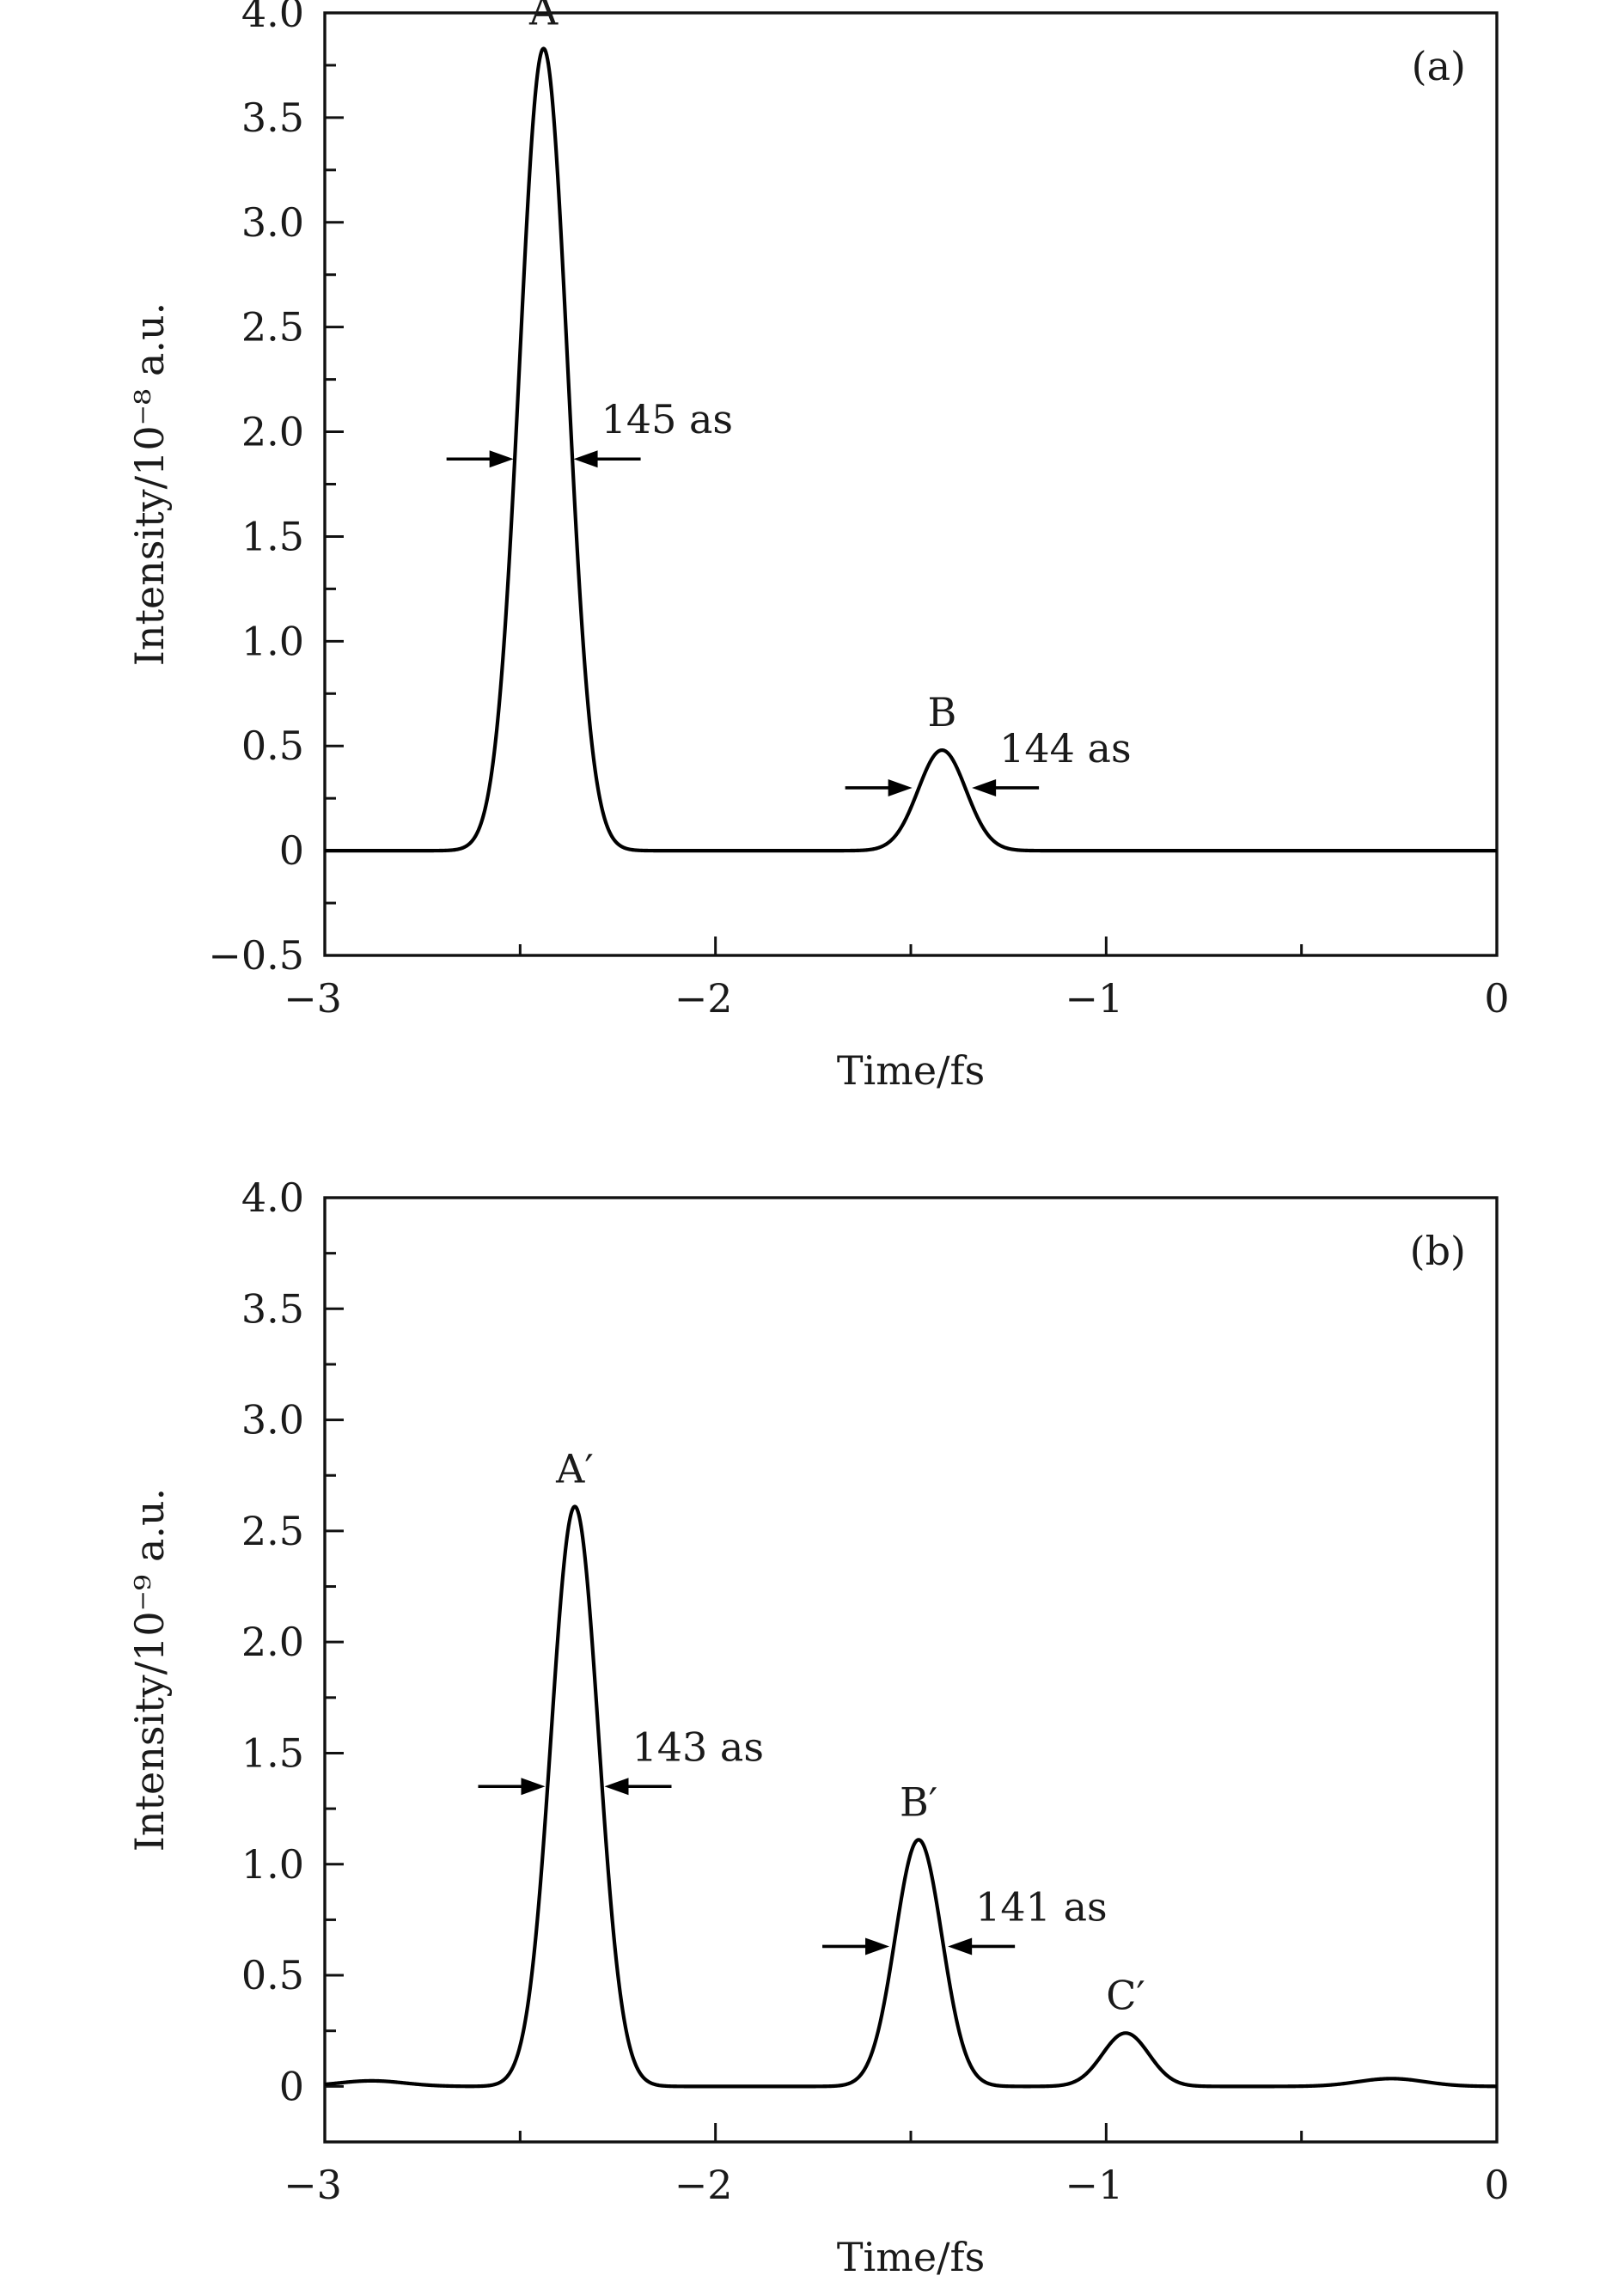  I want to click on fwhm-label: 144 as, so click(1065, 748).